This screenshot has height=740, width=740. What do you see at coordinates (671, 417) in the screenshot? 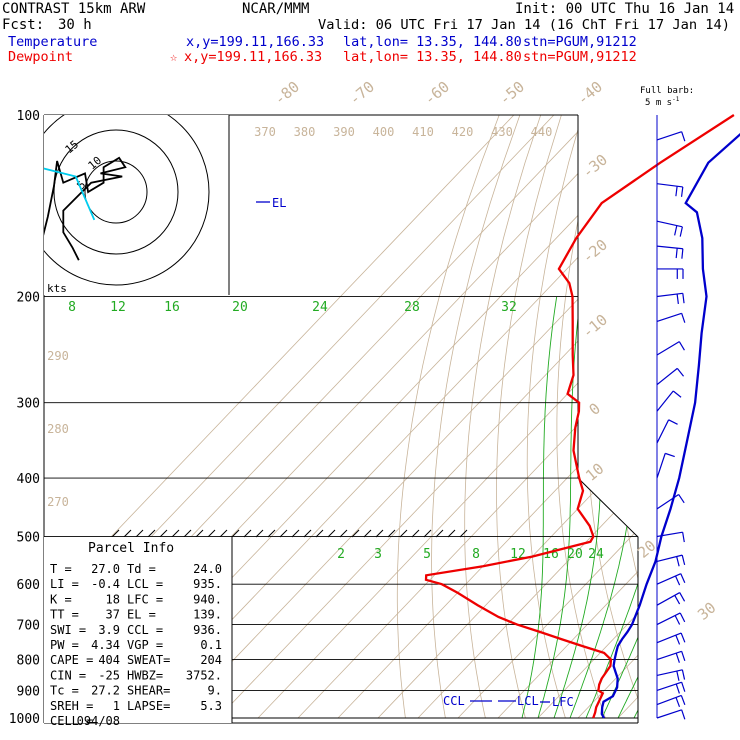
I see `wind-barbs` at bounding box center [671, 417].